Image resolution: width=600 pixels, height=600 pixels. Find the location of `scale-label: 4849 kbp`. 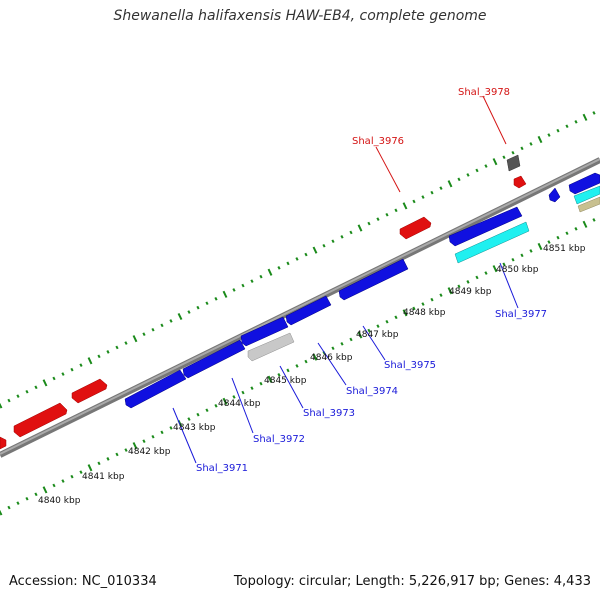

scale-label: 4849 kbp is located at coordinates (470, 292).